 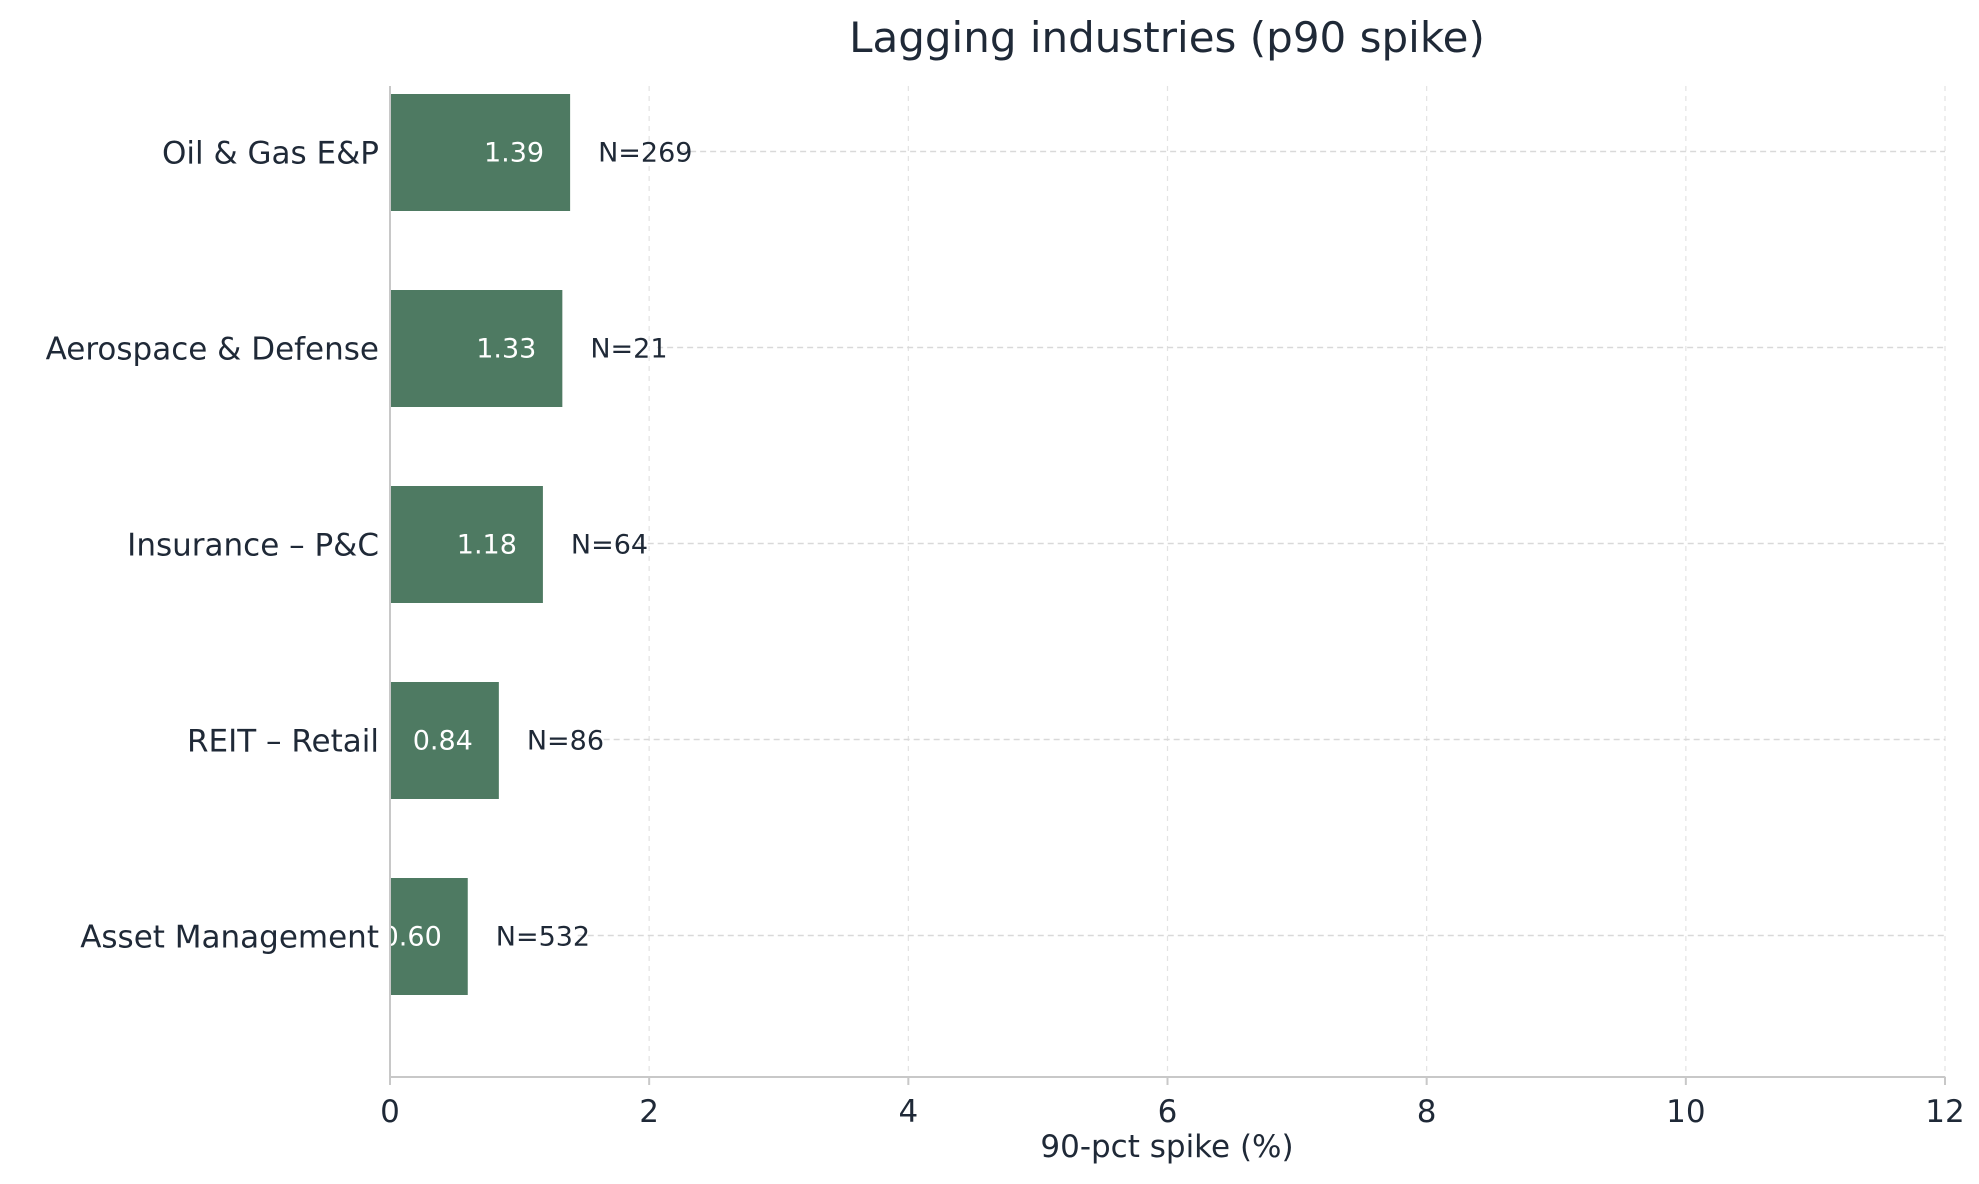 What do you see at coordinates (1944, 1112) in the screenshot?
I see `x-tick-label: 12` at bounding box center [1944, 1112].